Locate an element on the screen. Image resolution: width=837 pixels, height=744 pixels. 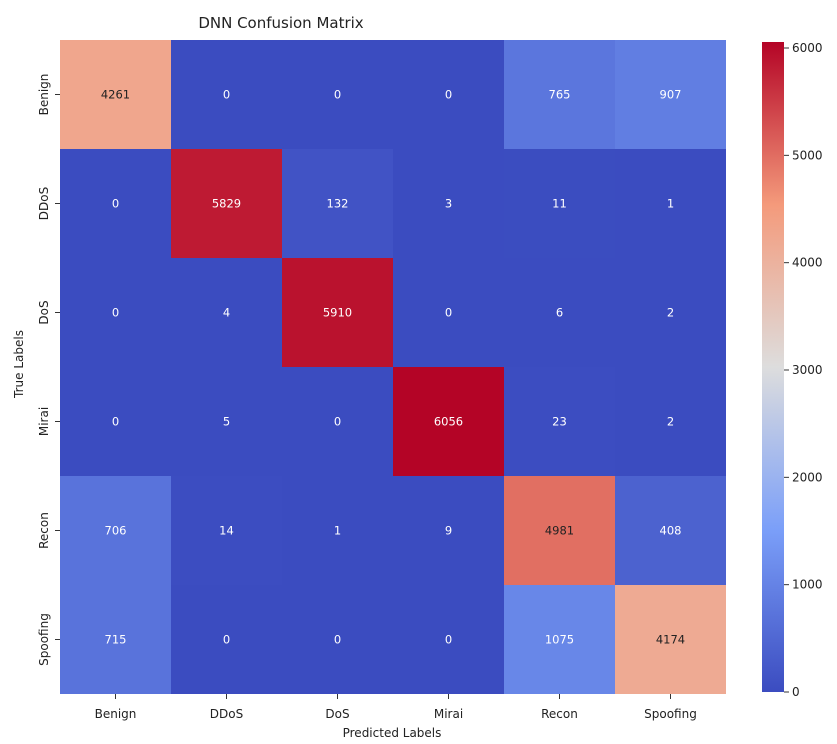
cell-value-label: 408 is located at coordinates (671, 531).